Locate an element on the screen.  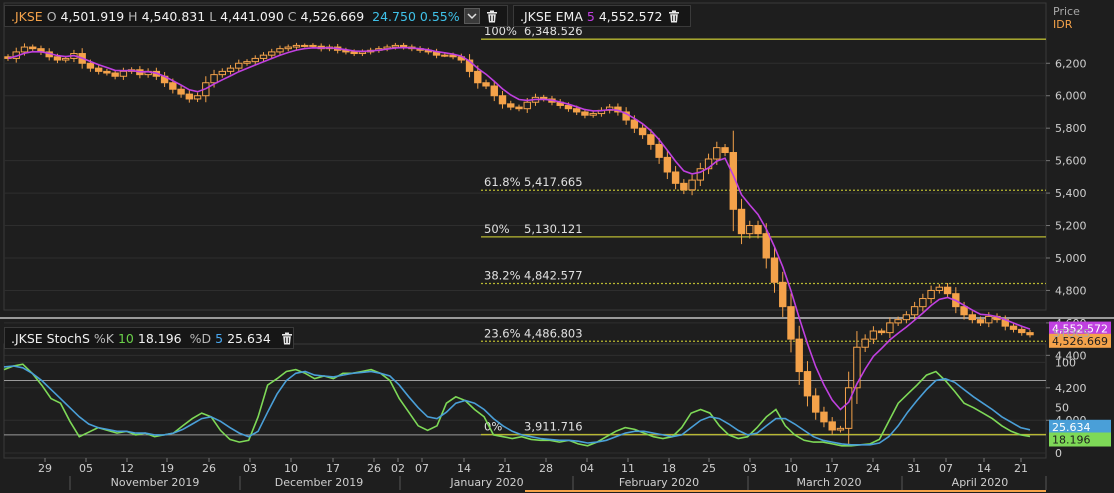
day-label: 12 is located at coordinates (127, 468).